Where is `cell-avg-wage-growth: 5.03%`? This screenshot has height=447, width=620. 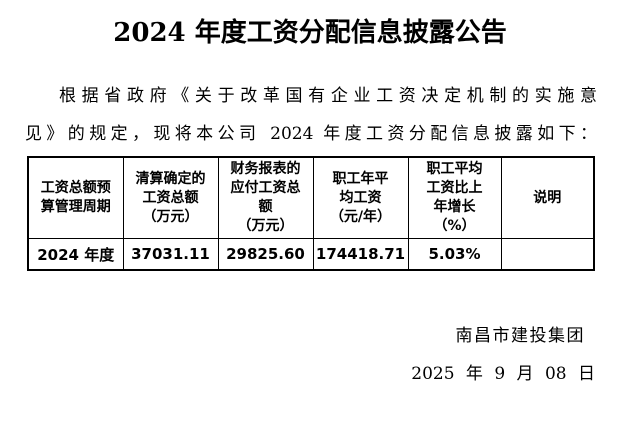
cell-avg-wage-growth: 5.03% is located at coordinates (454, 254).